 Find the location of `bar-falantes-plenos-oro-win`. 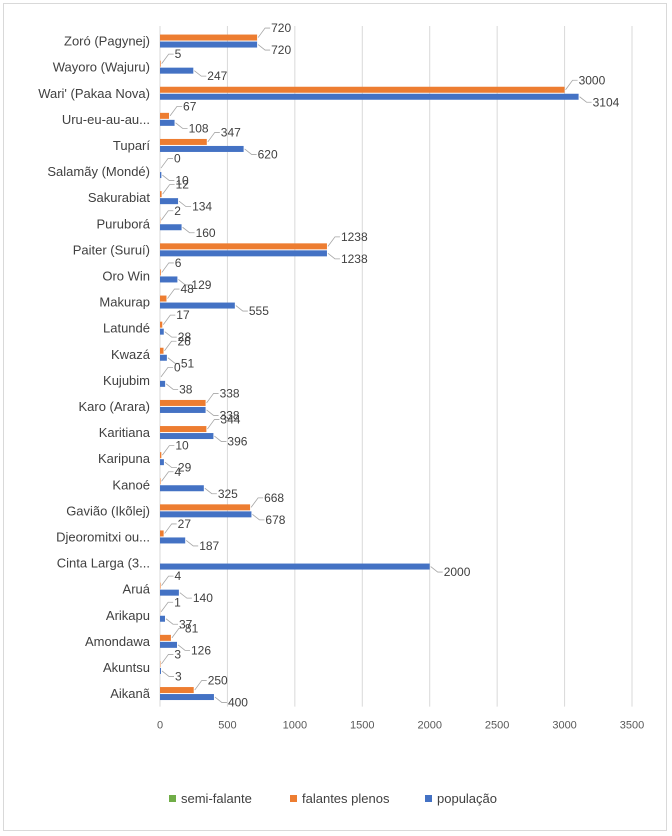

bar-falantes-plenos-oro-win is located at coordinates (160, 272).